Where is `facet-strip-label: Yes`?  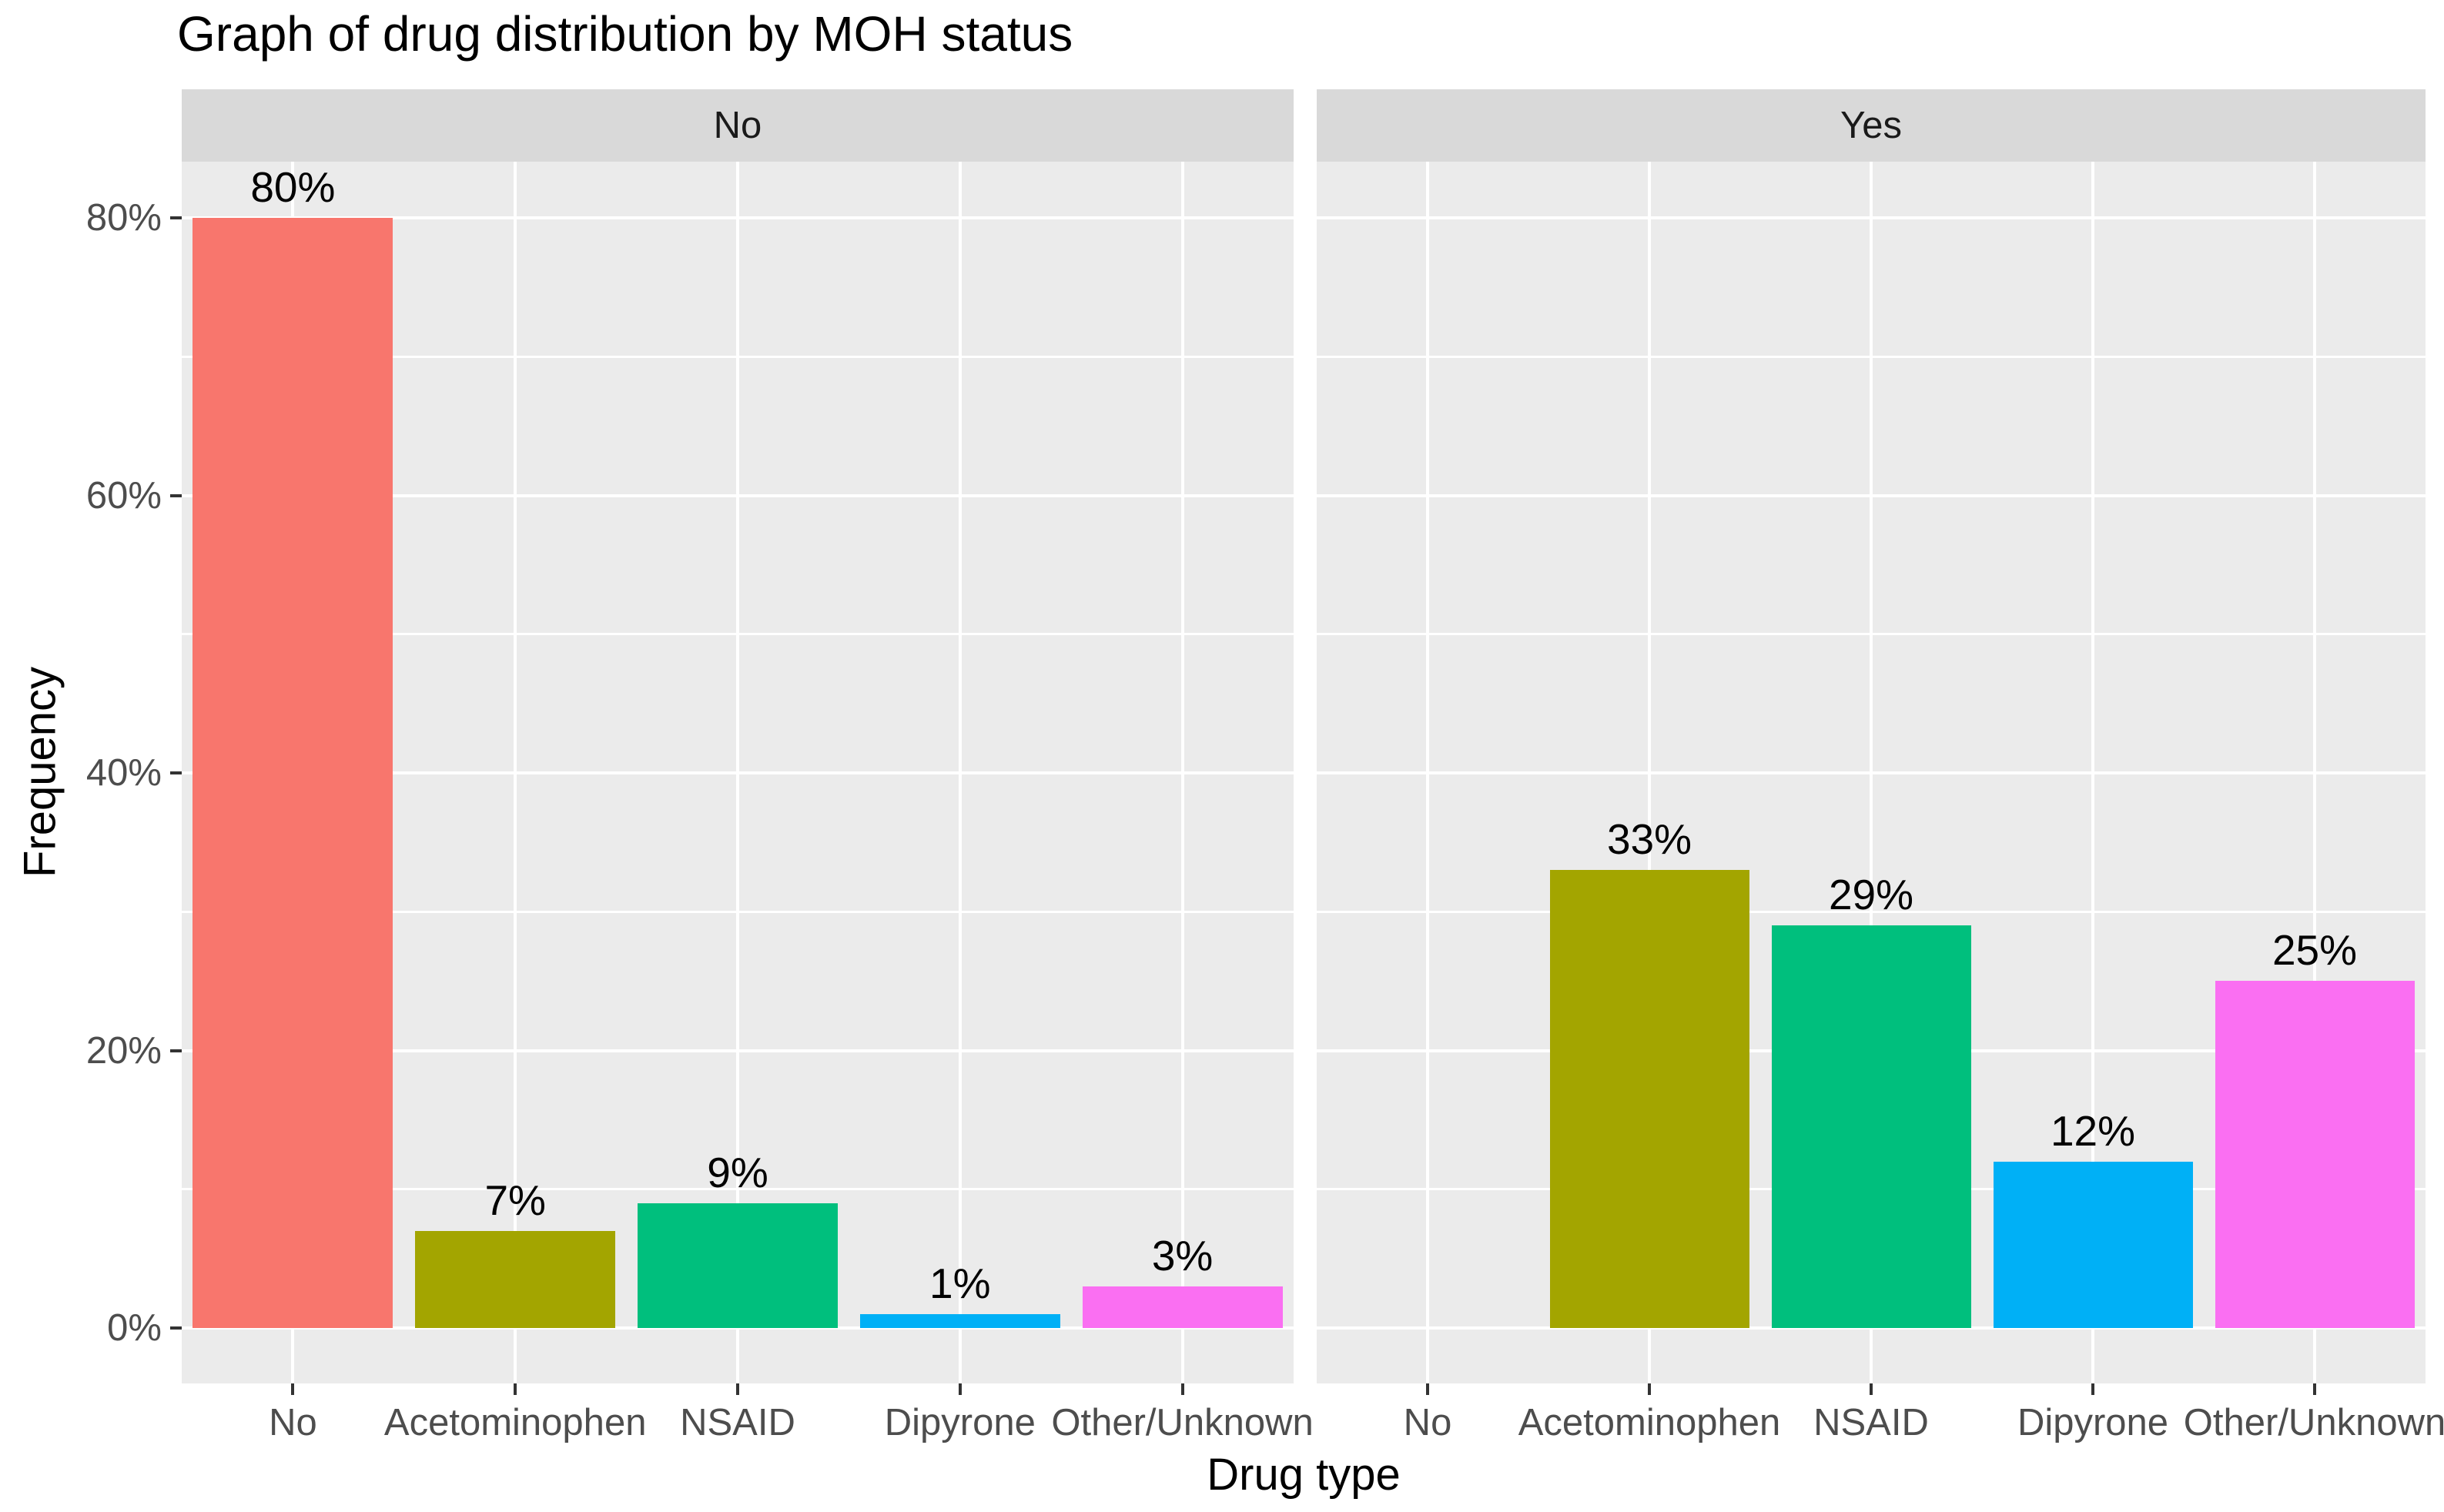 facet-strip-label: Yes is located at coordinates (1871, 125).